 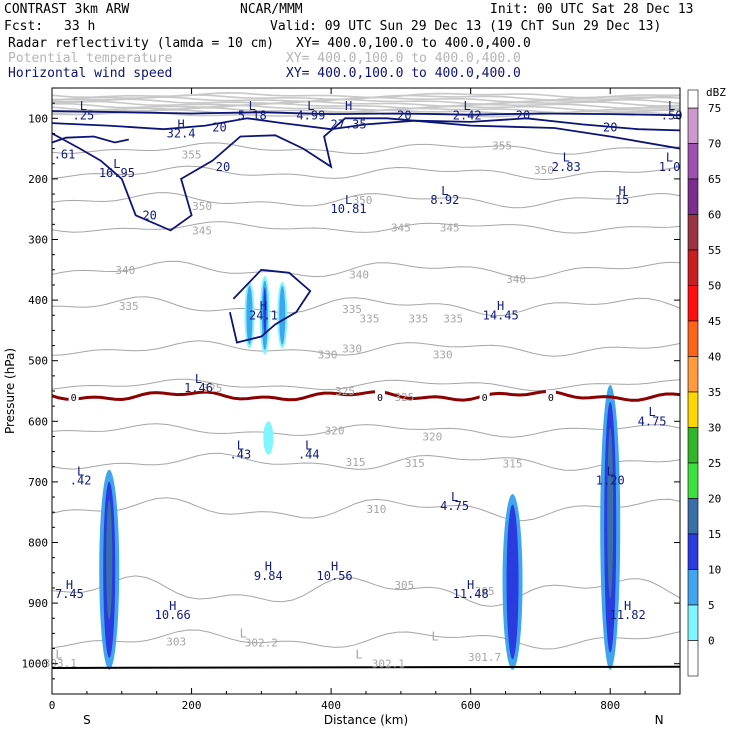 What do you see at coordinates (117, 173) in the screenshot?
I see `extremum-label: 16.95` at bounding box center [117, 173].